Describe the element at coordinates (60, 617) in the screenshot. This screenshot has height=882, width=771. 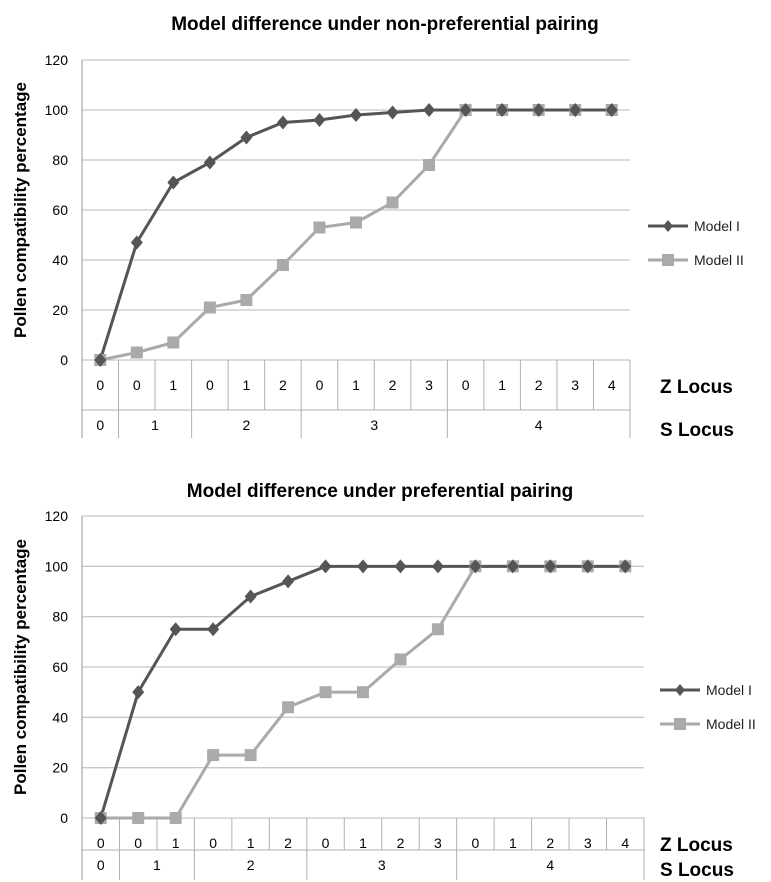
I see `y-tick-label: 80` at that location.